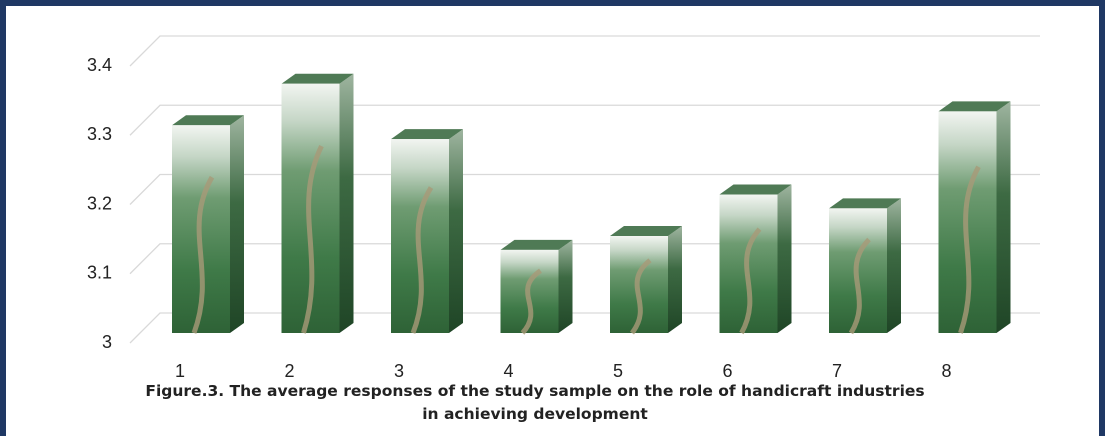  I want to click on x-tick-label: 5, so click(618, 371).